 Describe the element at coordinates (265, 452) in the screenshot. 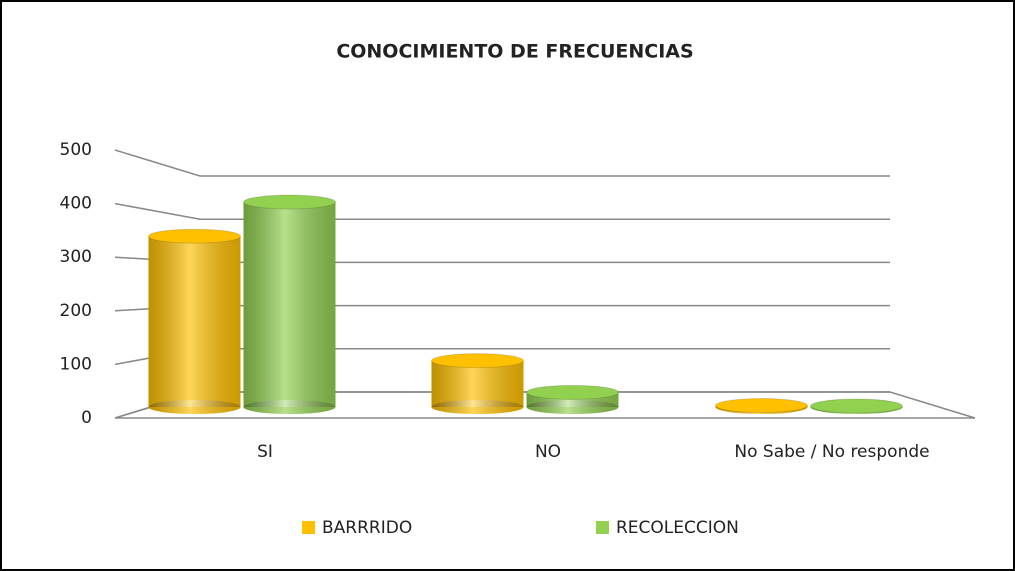

I see `x-tick-label: SI` at that location.